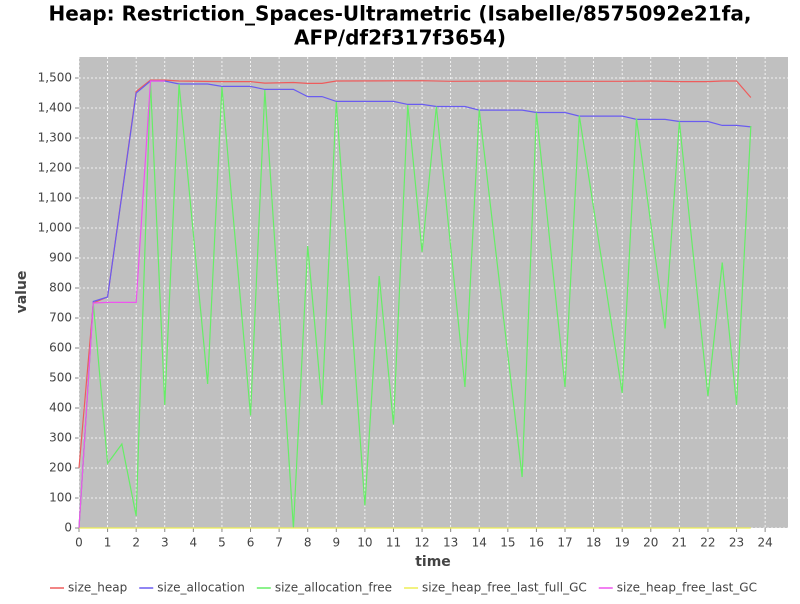 The width and height of the screenshot is (800, 604). What do you see at coordinates (121, 304) in the screenshot?
I see `data-line` at bounding box center [121, 304].